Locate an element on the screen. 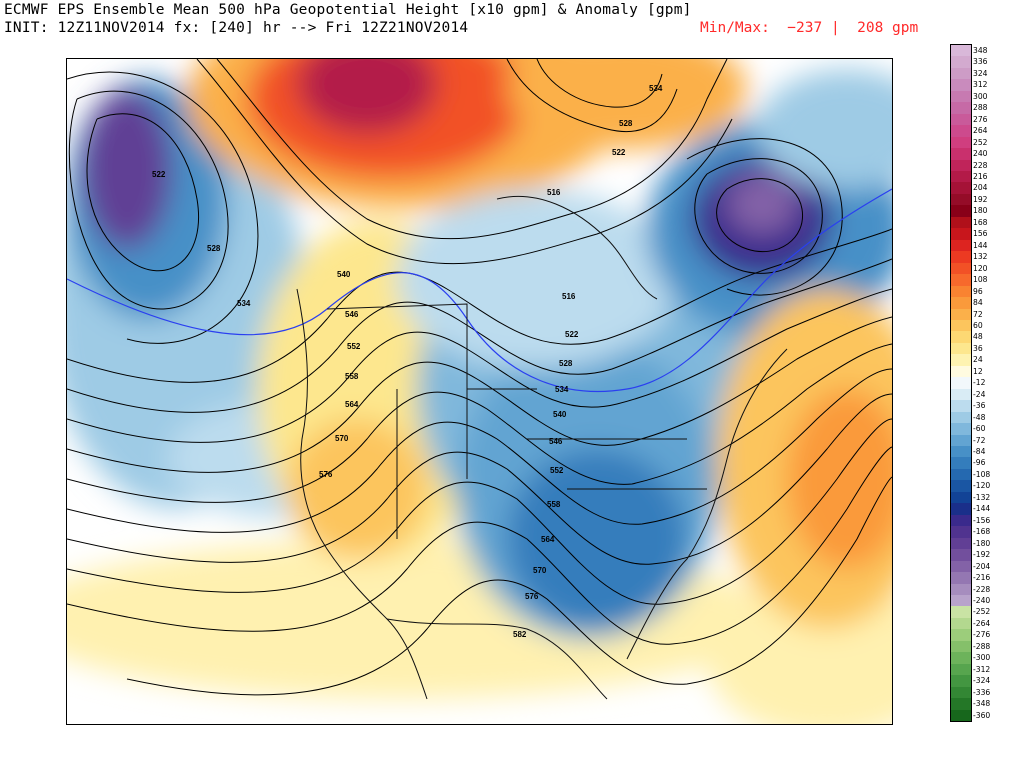  colorbar-label: -24 is located at coordinates (979, 394).